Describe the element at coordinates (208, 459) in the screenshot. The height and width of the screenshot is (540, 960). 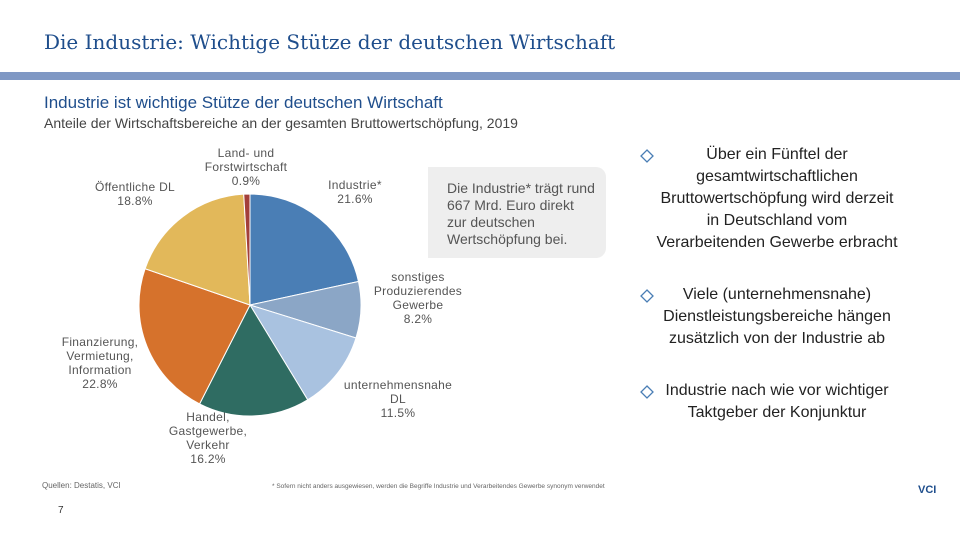
I see `value-label: 16.2%` at that location.